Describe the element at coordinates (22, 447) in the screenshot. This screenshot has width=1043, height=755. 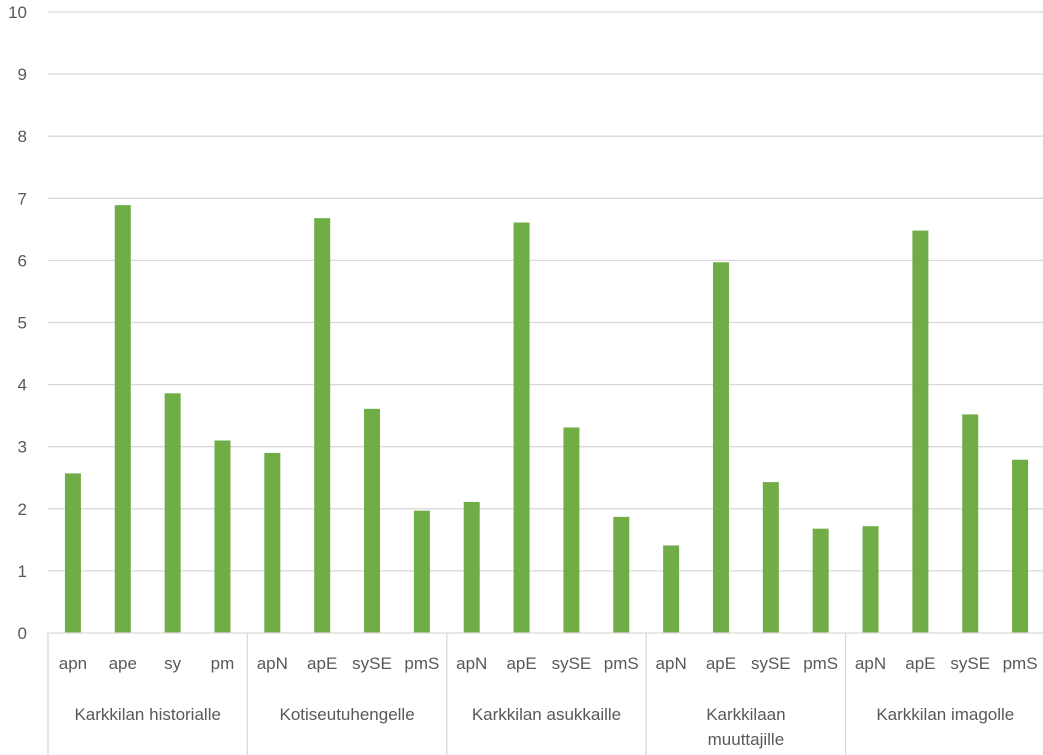
I see `y-tick-label: 3` at that location.